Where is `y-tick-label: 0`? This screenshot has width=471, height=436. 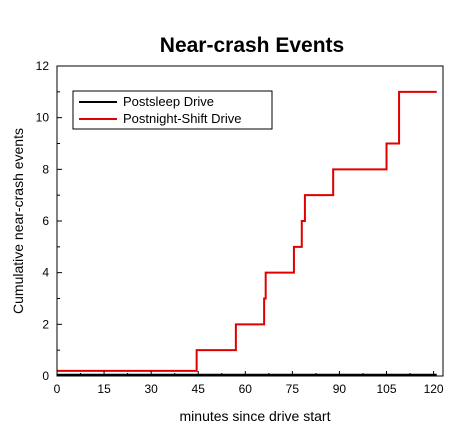 y-tick-label: 0 is located at coordinates (45, 376).